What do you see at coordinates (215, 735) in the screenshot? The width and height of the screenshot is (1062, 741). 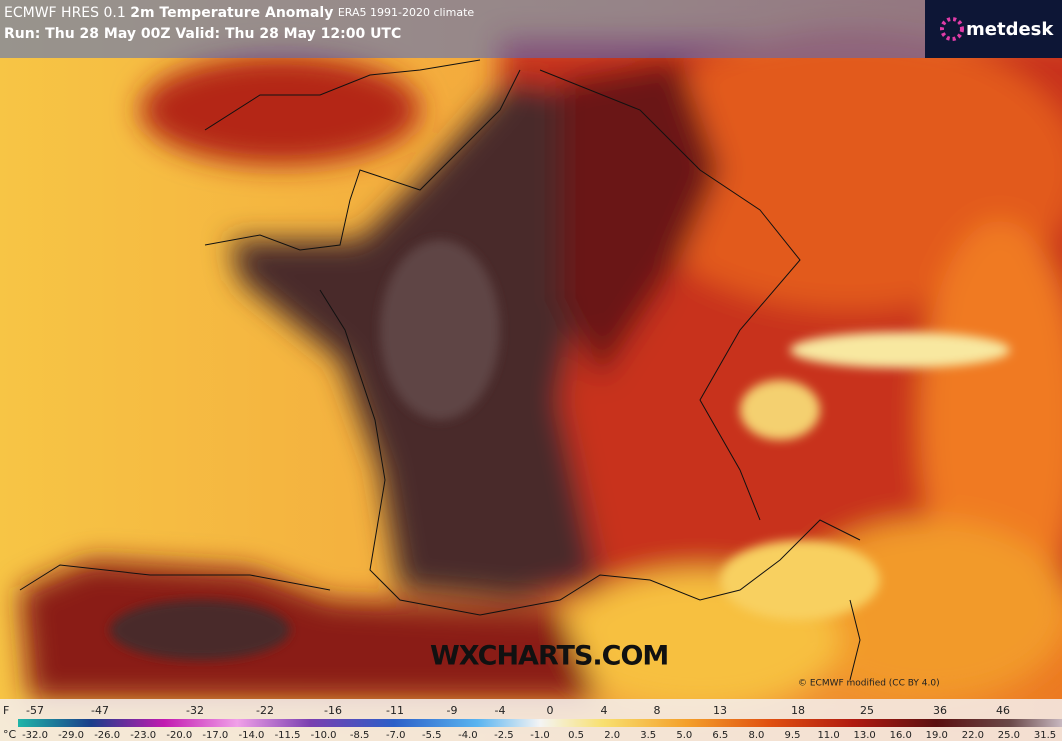 I see `c-label: -17.0` at bounding box center [215, 735].